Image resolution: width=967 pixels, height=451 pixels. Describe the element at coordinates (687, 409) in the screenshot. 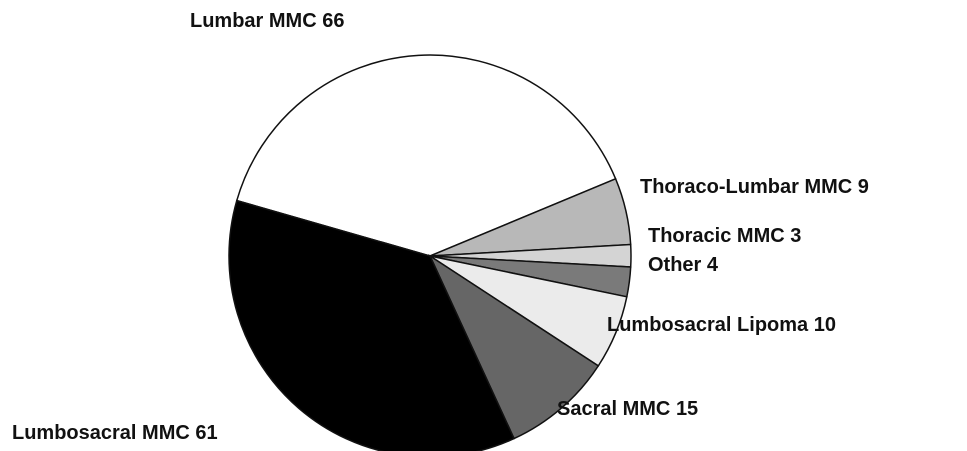

I see `value-label: 15` at that location.